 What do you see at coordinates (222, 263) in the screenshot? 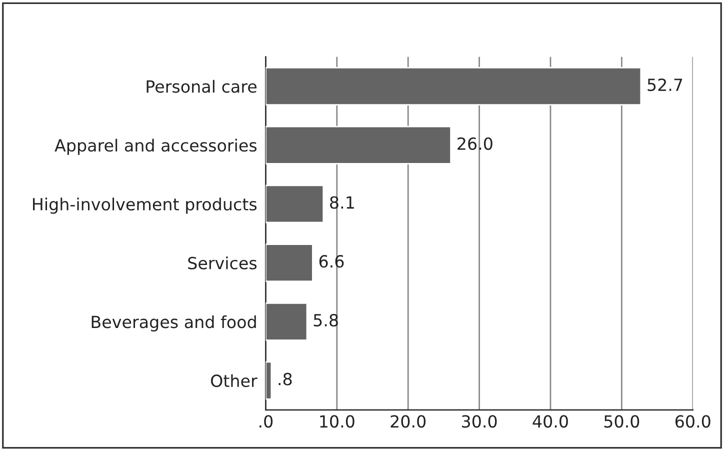
I see `y-tick-label: Services` at bounding box center [222, 263].